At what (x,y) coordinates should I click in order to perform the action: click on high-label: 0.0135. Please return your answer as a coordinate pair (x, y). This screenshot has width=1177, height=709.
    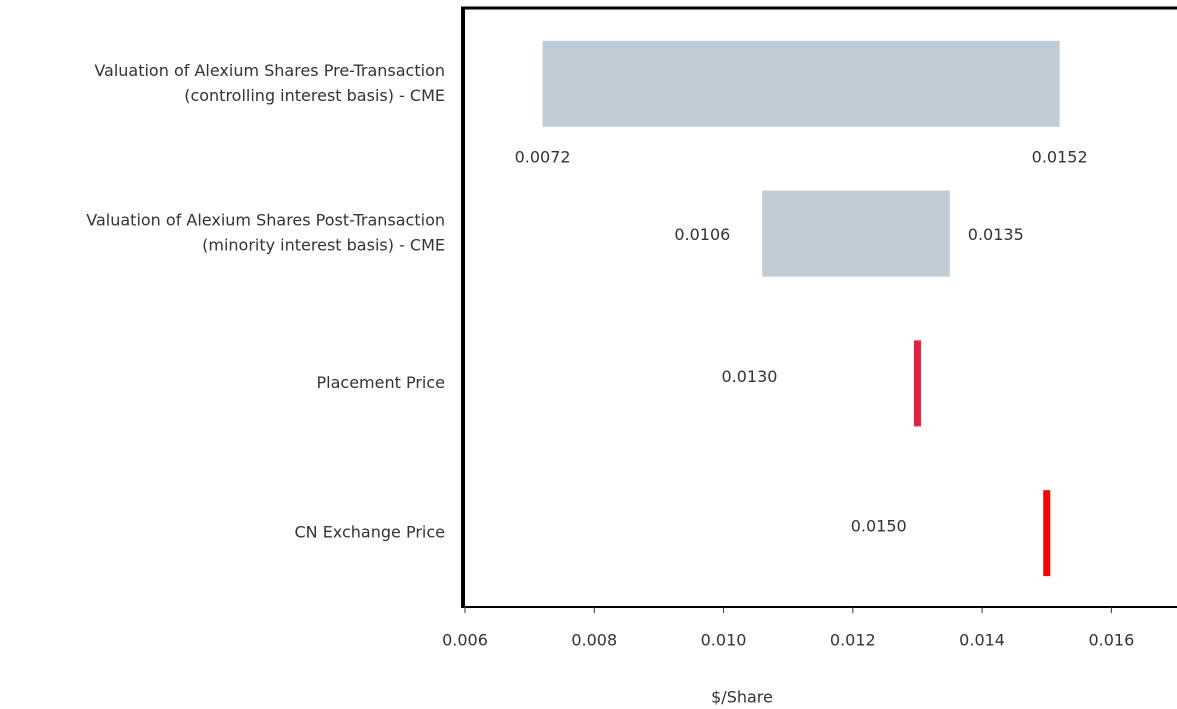
    Looking at the image, I should click on (996, 234).